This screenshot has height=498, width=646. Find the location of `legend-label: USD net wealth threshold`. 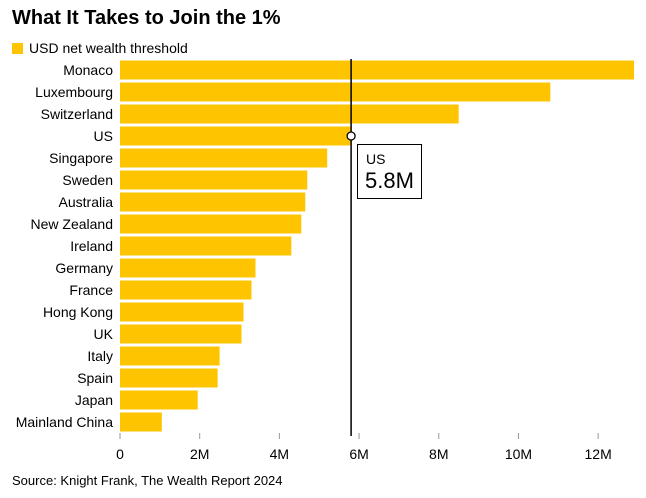

legend-label: USD net wealth threshold is located at coordinates (108, 48).